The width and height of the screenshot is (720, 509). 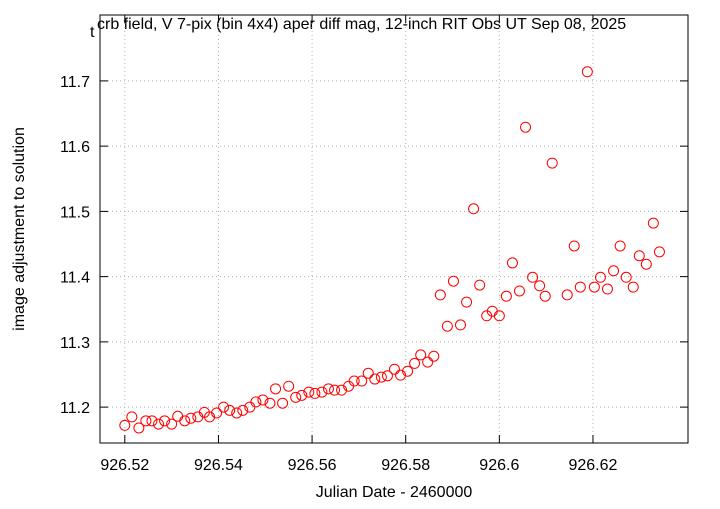 I want to click on title-subscript: t, so click(x=92, y=32).